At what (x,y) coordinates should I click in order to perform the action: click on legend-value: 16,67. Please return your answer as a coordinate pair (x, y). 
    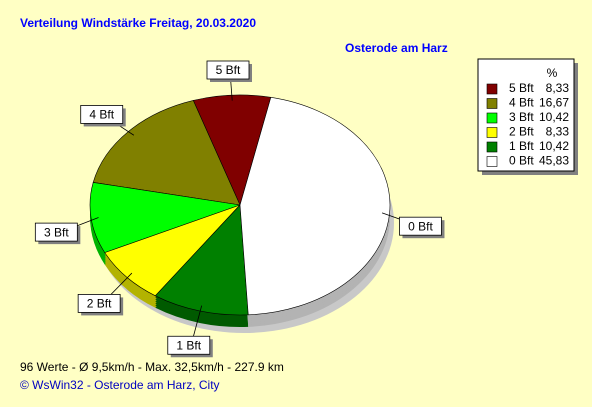
    Looking at the image, I should click on (554, 103).